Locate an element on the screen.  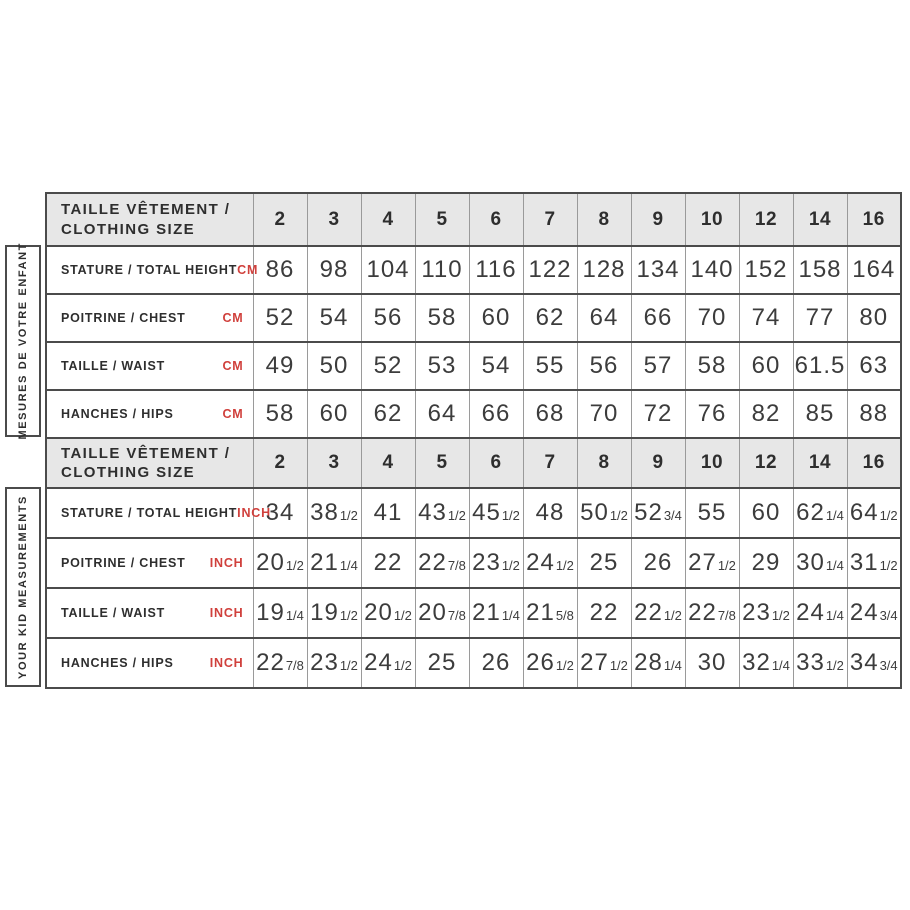
side-label-box-inch: YOUR KID MEASUREMENTS is located at coordinates (23, 587).